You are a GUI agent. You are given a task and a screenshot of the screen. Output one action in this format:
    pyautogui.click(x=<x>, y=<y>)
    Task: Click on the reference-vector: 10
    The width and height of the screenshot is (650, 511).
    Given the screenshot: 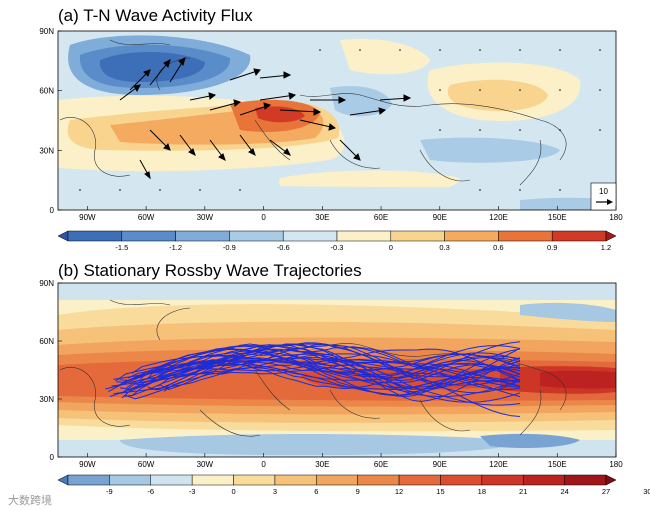 What is the action you would take?
    pyautogui.click(x=603, y=196)
    